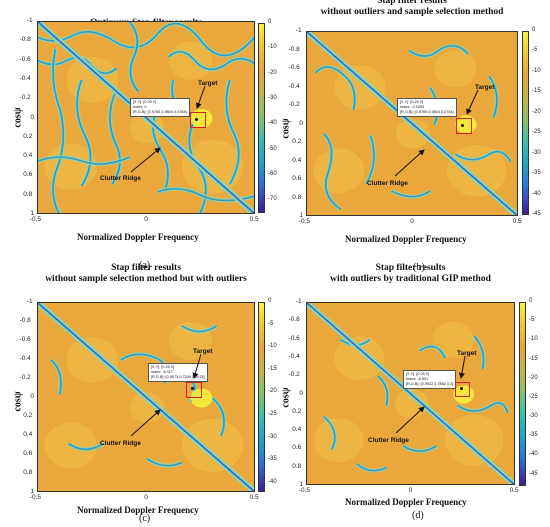 The height and width of the screenshot is (527, 550). I want to click on colorbar-tick-label: -15, so click(536, 91).